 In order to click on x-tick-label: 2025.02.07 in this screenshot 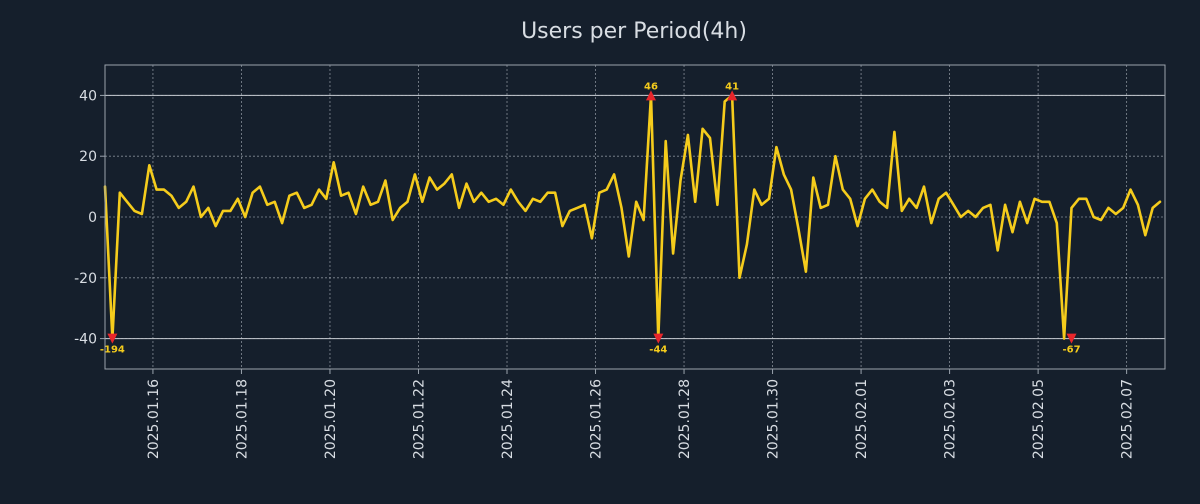, I will do `click(1128, 419)`.